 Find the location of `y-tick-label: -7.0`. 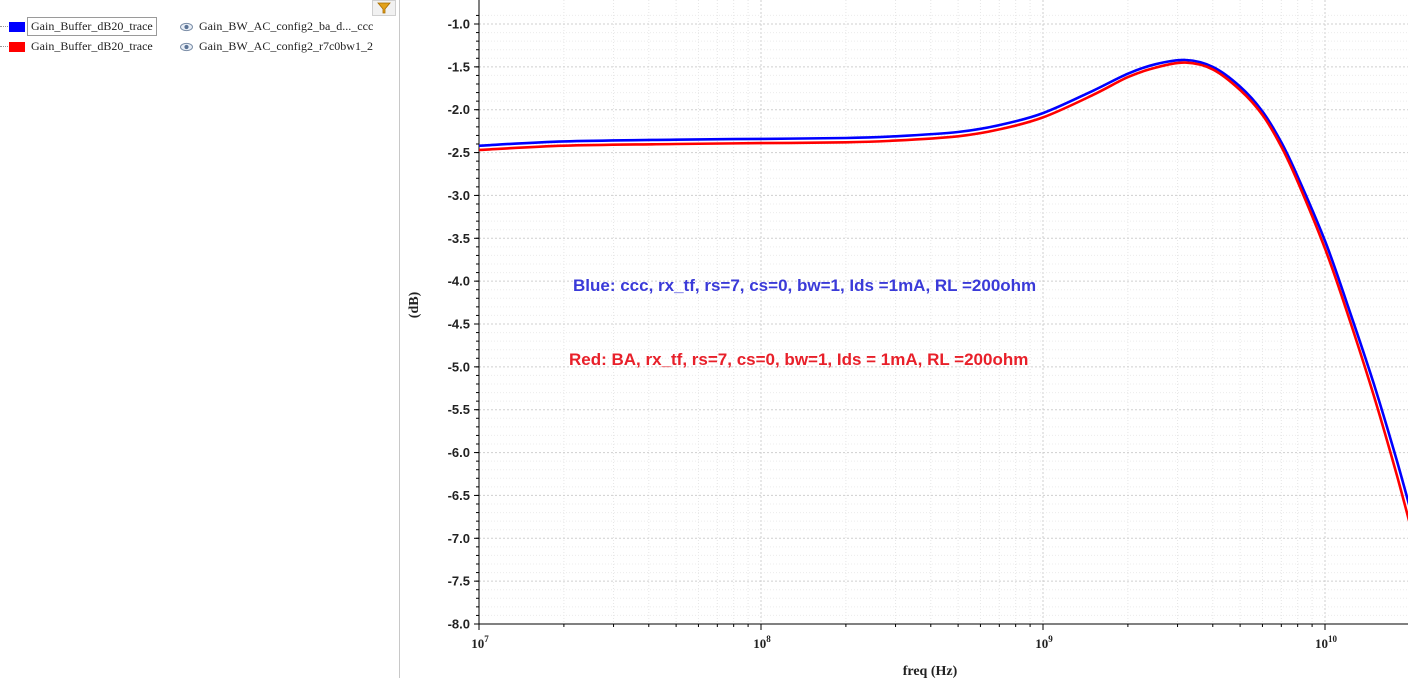

y-tick-label: -7.0 is located at coordinates (459, 538).